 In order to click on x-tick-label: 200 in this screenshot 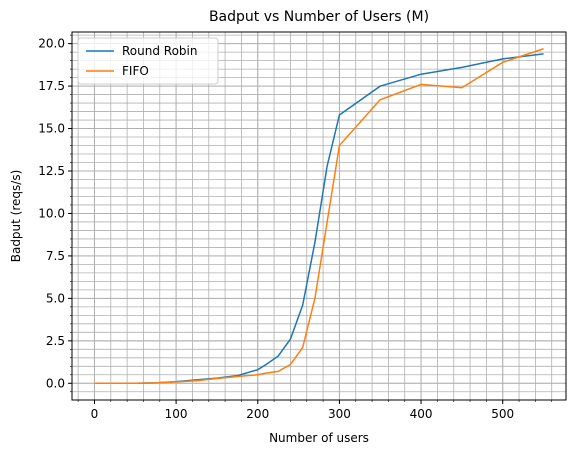, I will do `click(257, 414)`.